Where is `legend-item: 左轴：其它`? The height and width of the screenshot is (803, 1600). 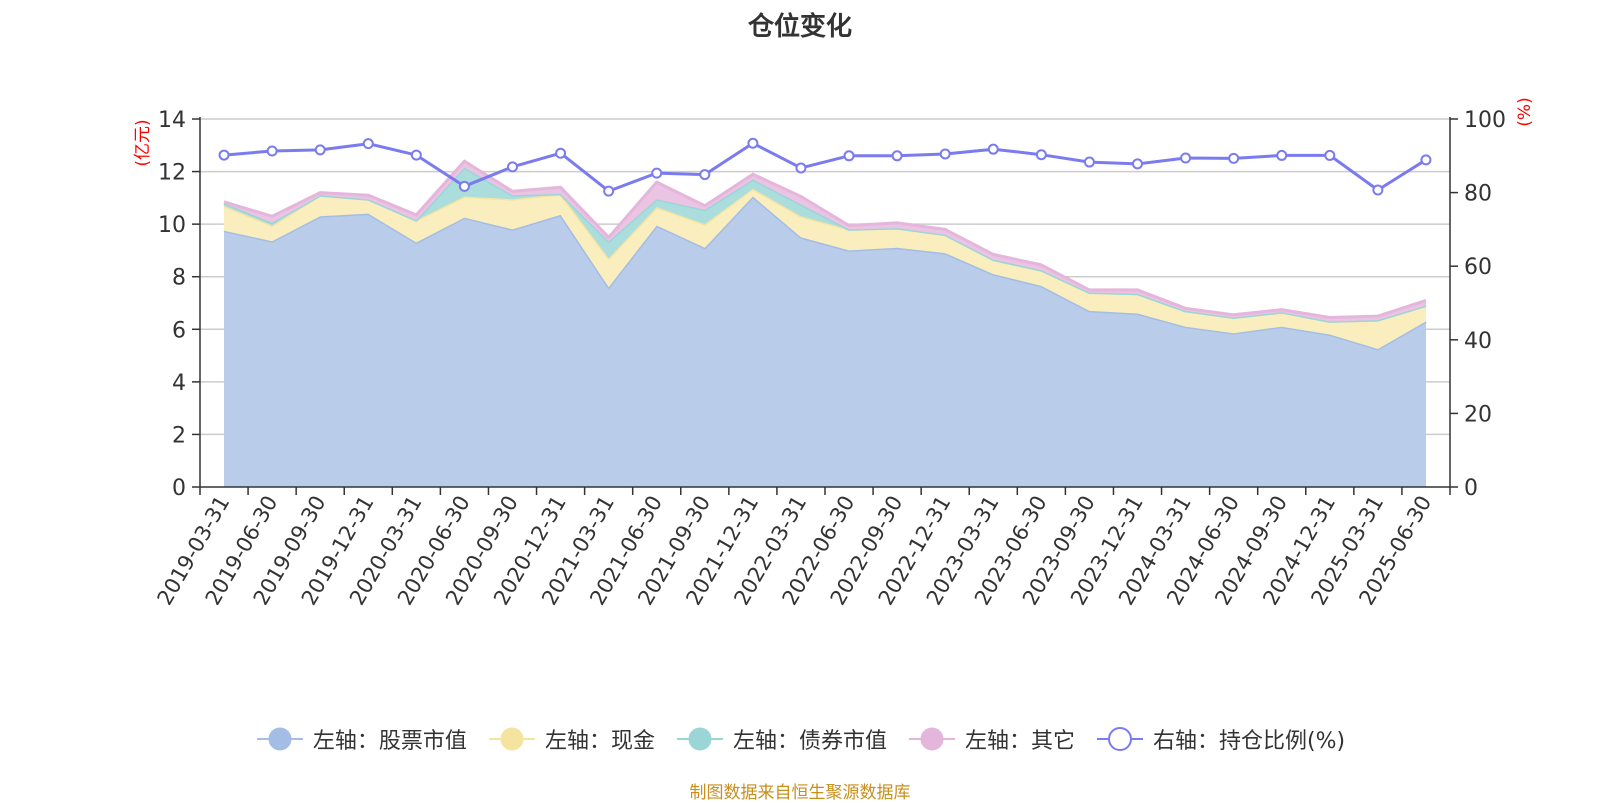 legend-item: 左轴：其它 is located at coordinates (991, 739).